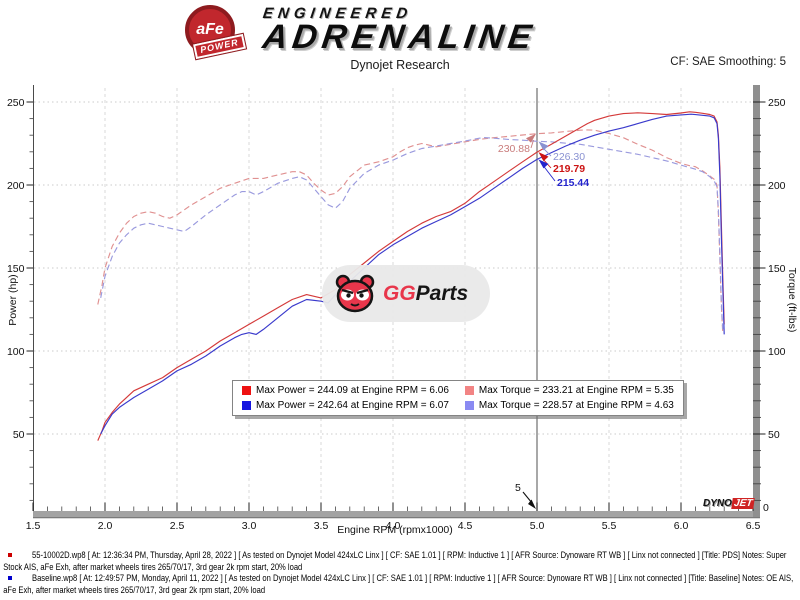 The width and height of the screenshot is (800, 600). Describe the element at coordinates (352, 405) in the screenshot. I see `legend-label: Max Power = 242.64 at Engine RPM = 6.07` at that location.